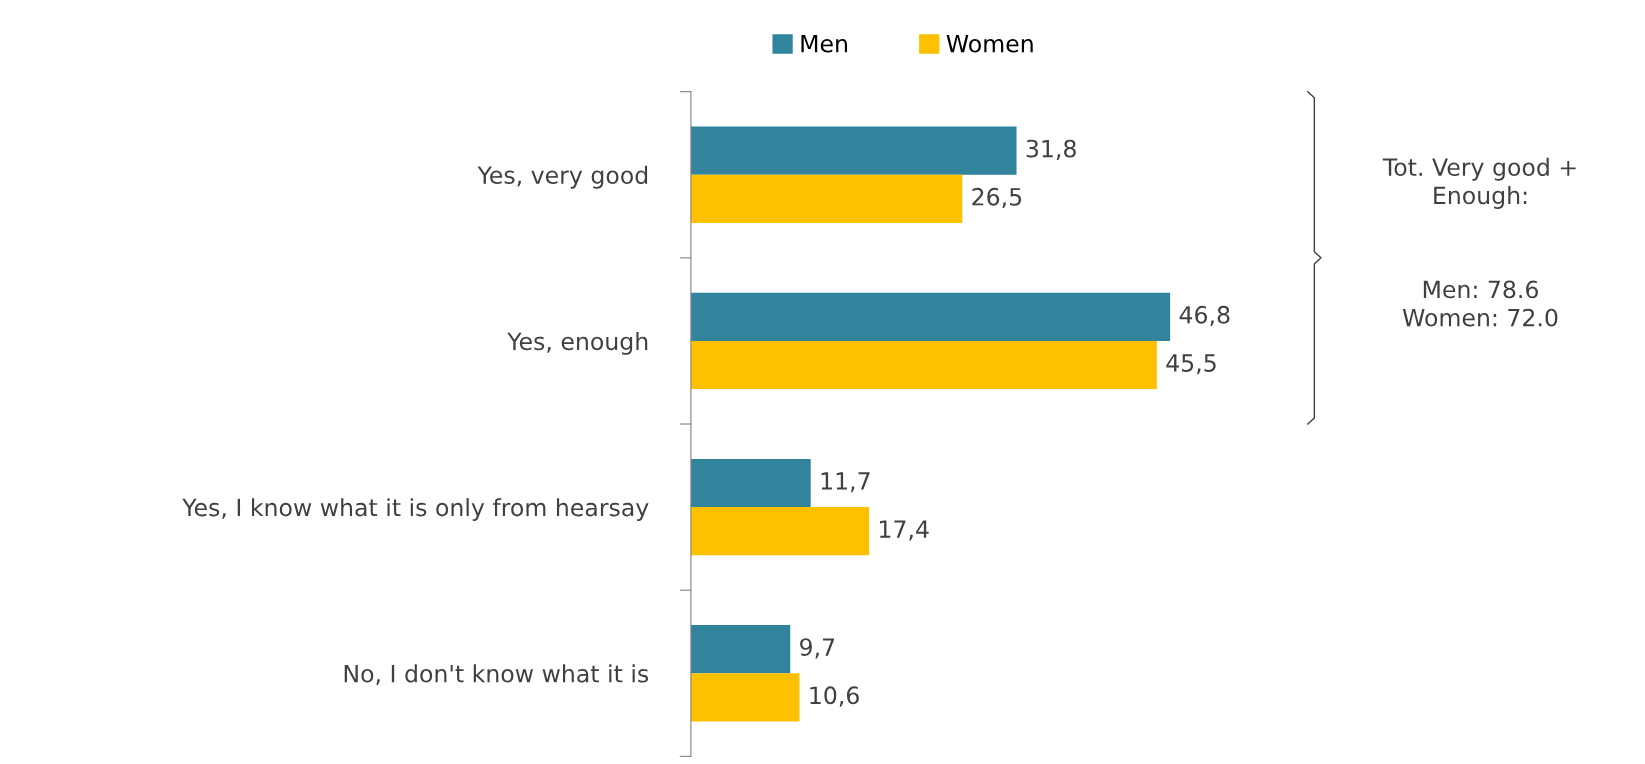  What do you see at coordinates (1051, 149) in the screenshot?
I see `data-label: 31,8` at bounding box center [1051, 149].